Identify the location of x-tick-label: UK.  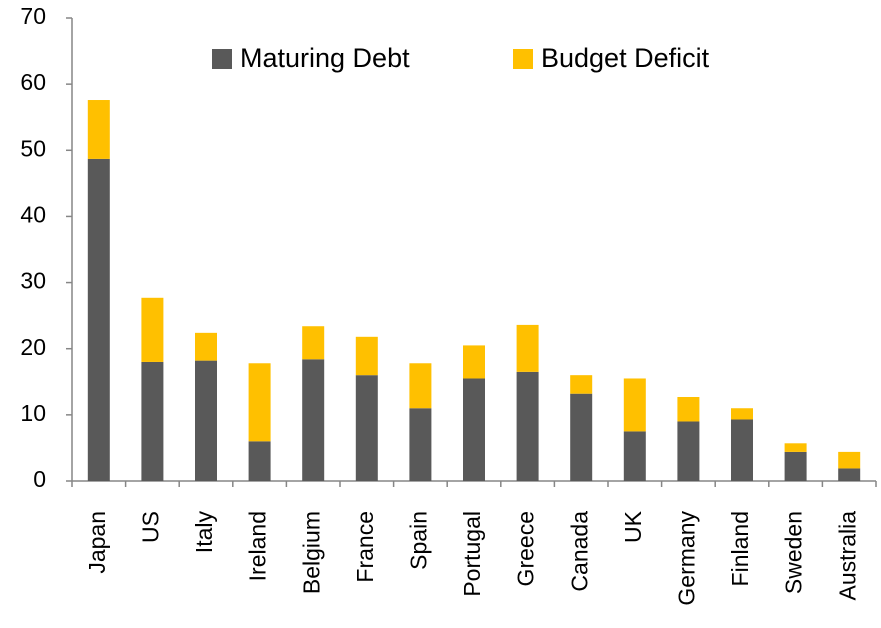
(633, 526).